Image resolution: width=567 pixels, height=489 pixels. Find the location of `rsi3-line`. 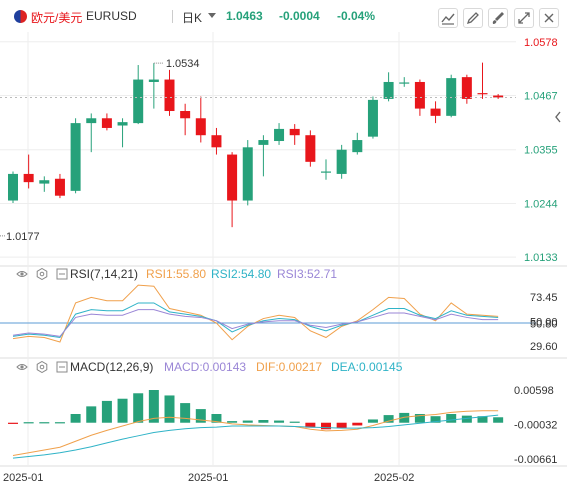

rsi3-line is located at coordinates (255, 323).